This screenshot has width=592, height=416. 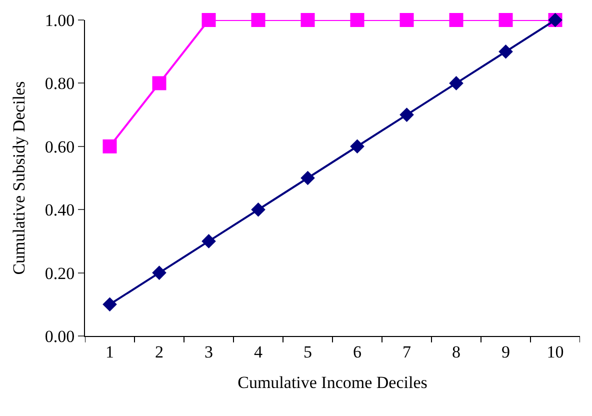 I want to click on y-tick-label: 0.80, so click(x=59, y=84).